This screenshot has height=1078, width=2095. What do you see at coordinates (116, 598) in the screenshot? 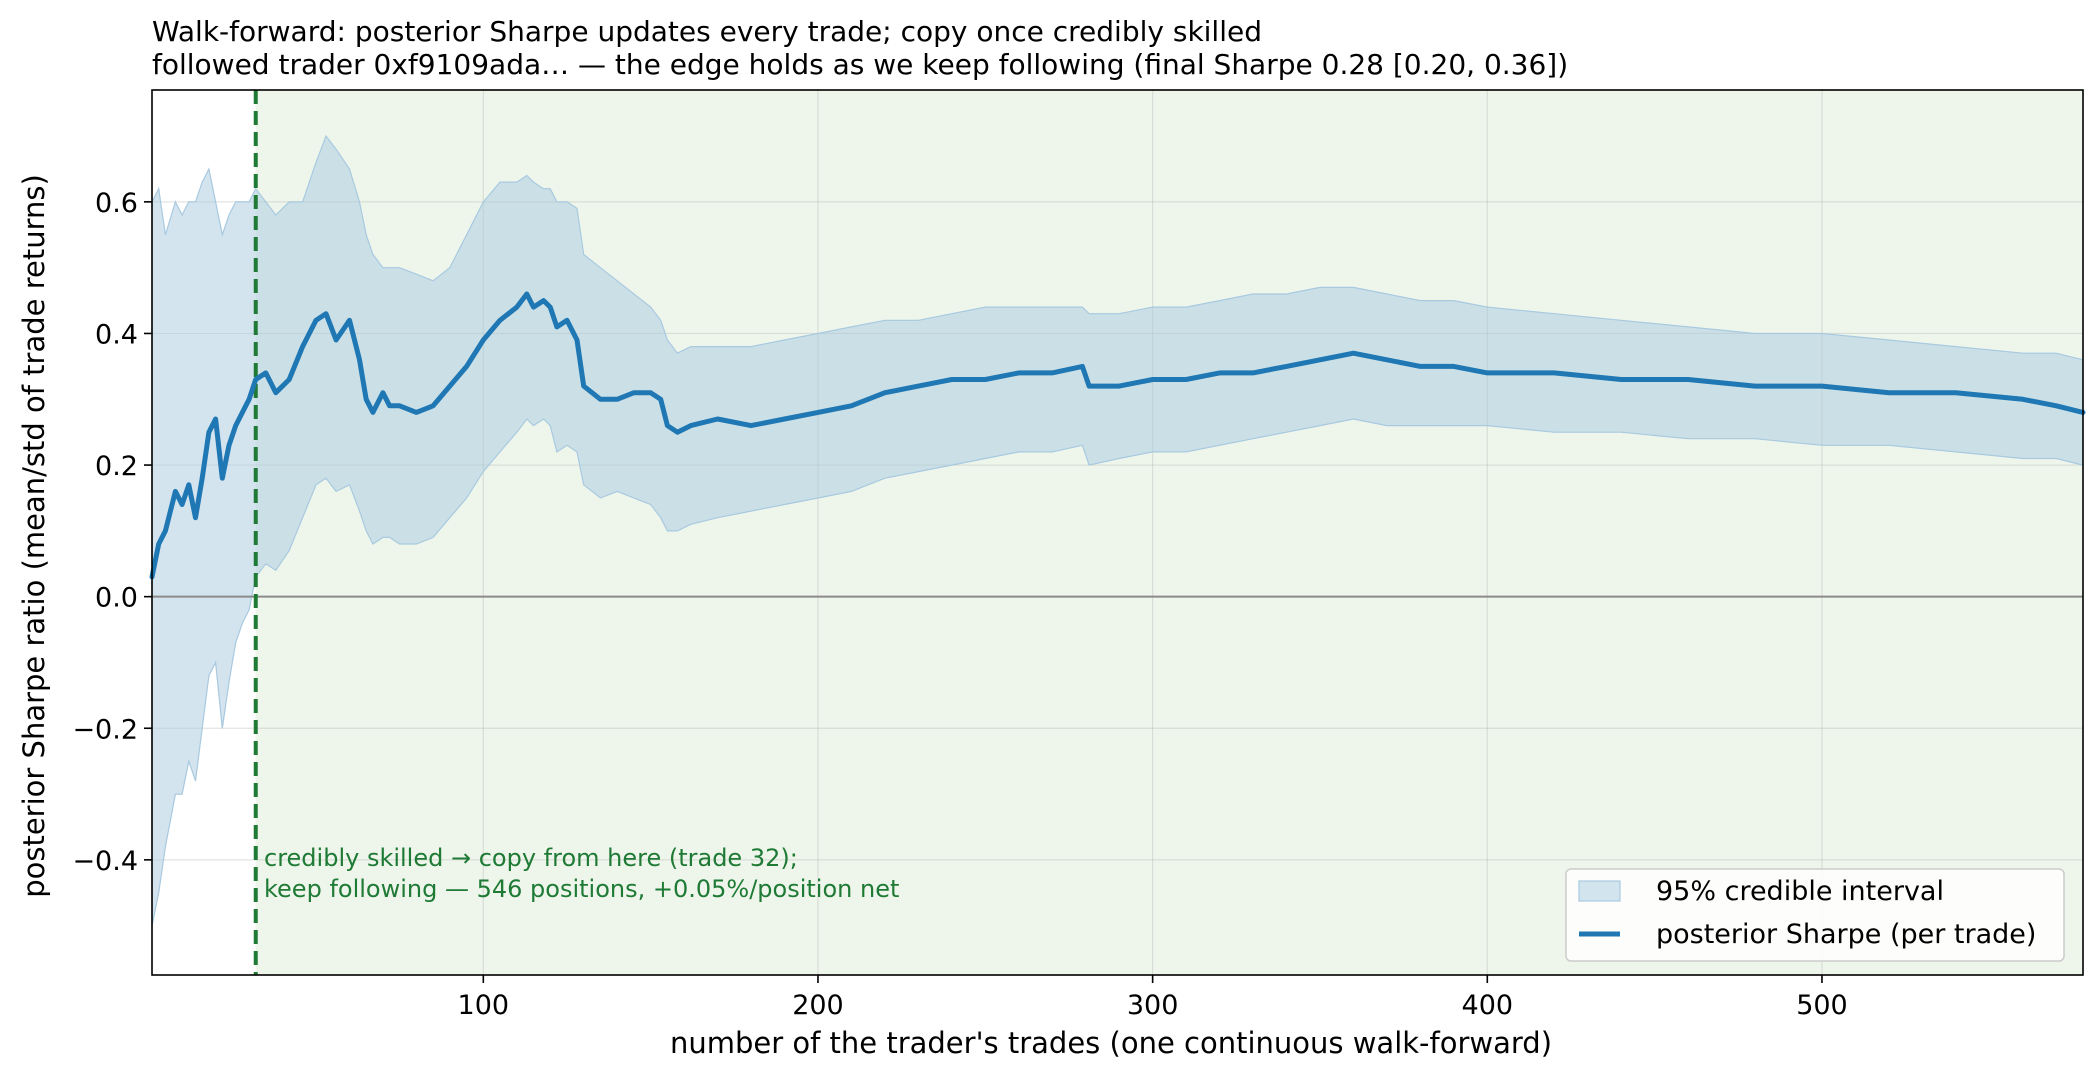
I see `y-tick-label: 0.0` at bounding box center [116, 598].